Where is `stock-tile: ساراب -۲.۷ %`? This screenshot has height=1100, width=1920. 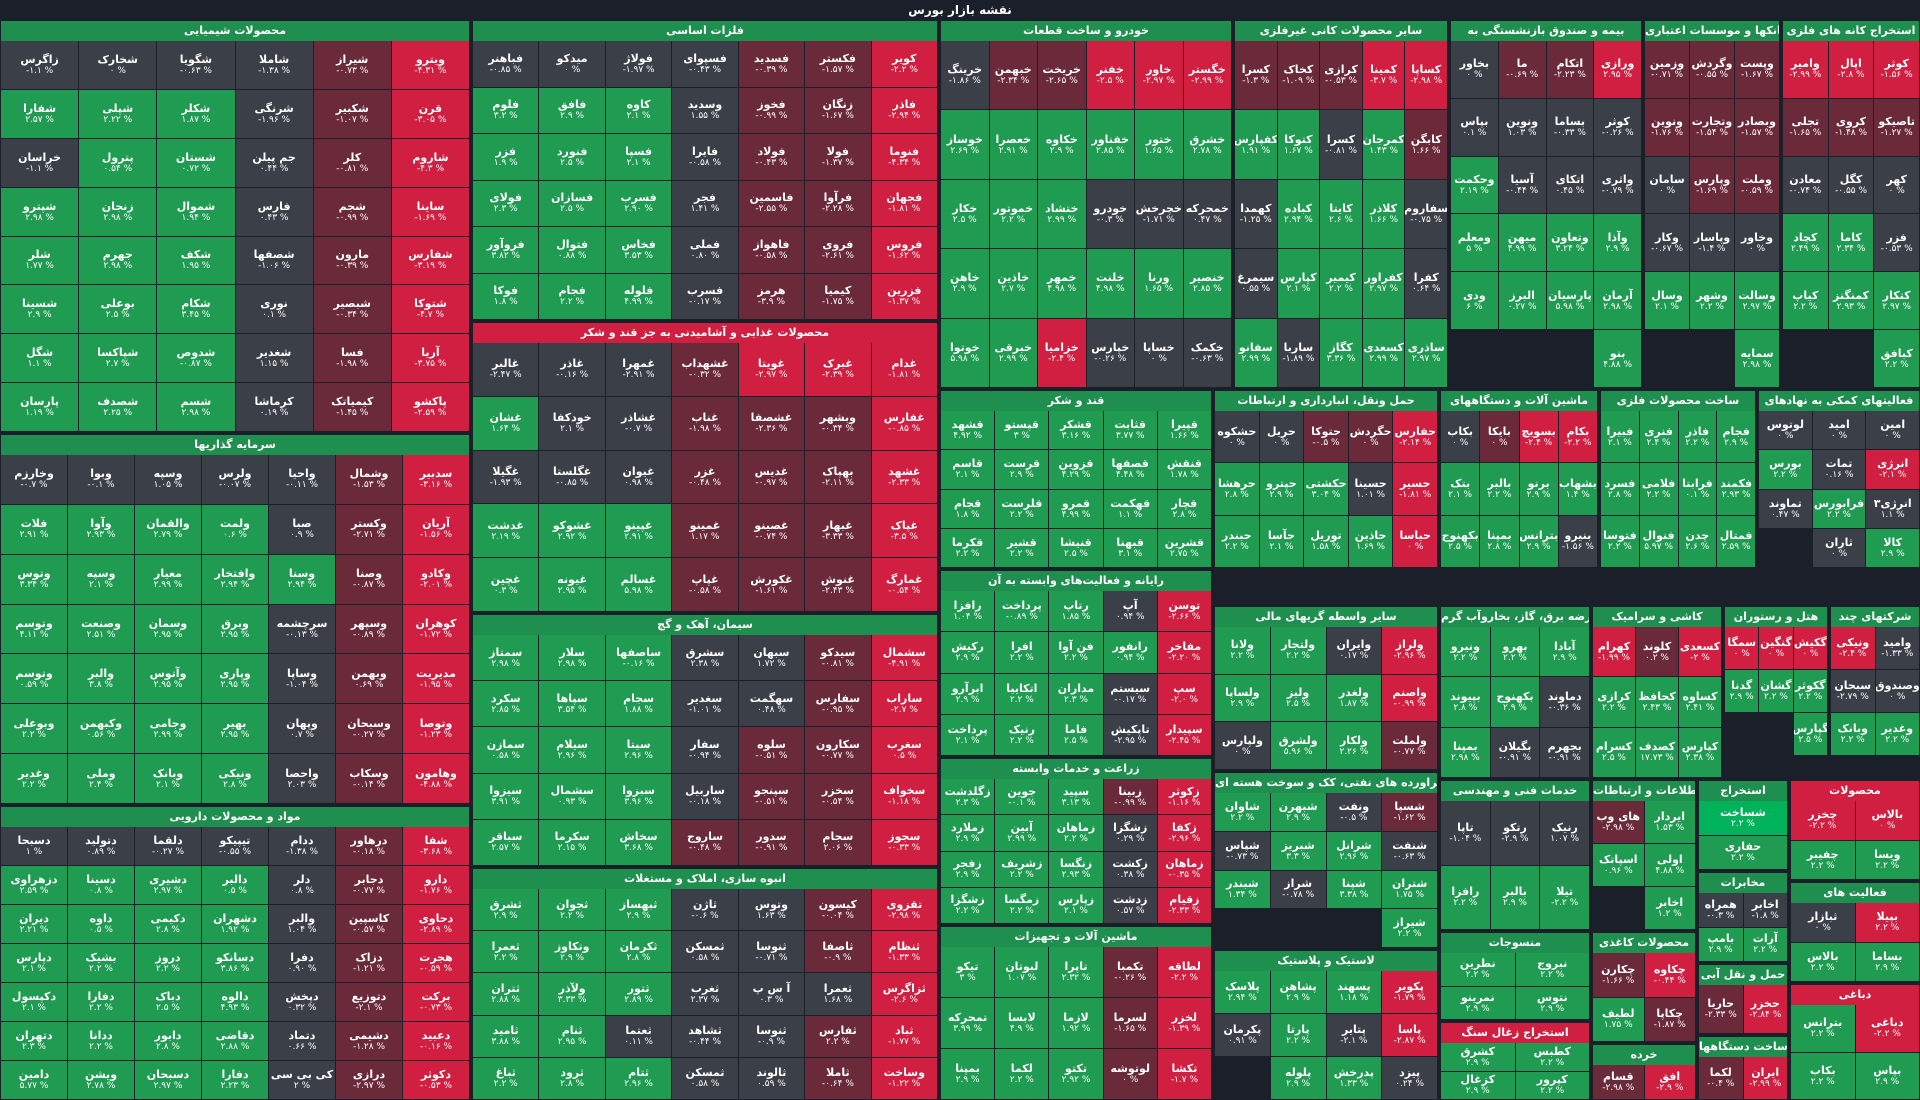 stock-tile: ساراب -۲.۷ % is located at coordinates (904, 704).